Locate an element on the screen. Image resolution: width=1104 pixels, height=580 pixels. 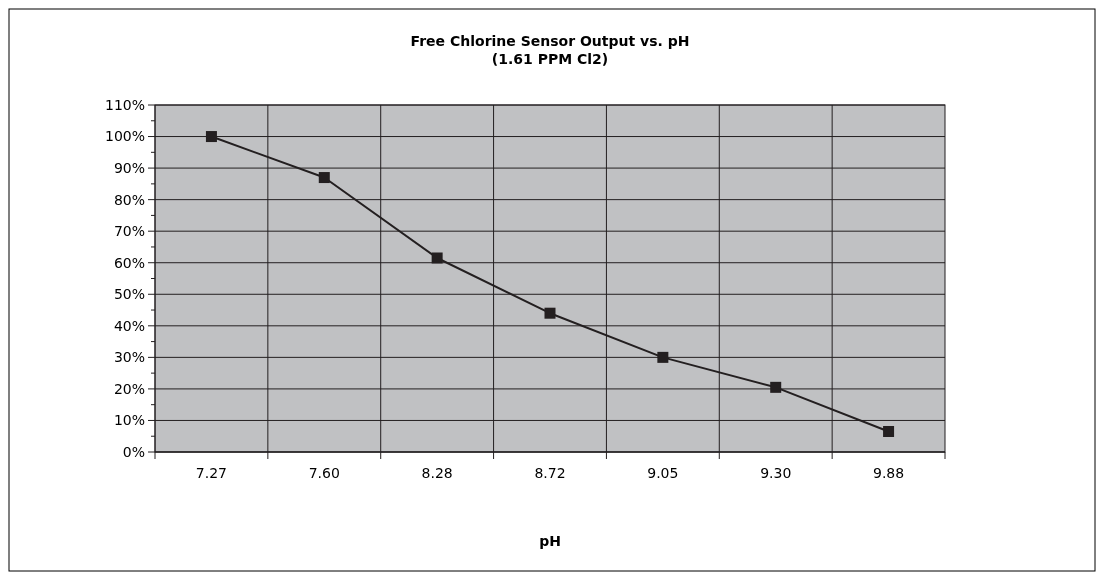
y-tick-label: 20% is located at coordinates (129, 388).